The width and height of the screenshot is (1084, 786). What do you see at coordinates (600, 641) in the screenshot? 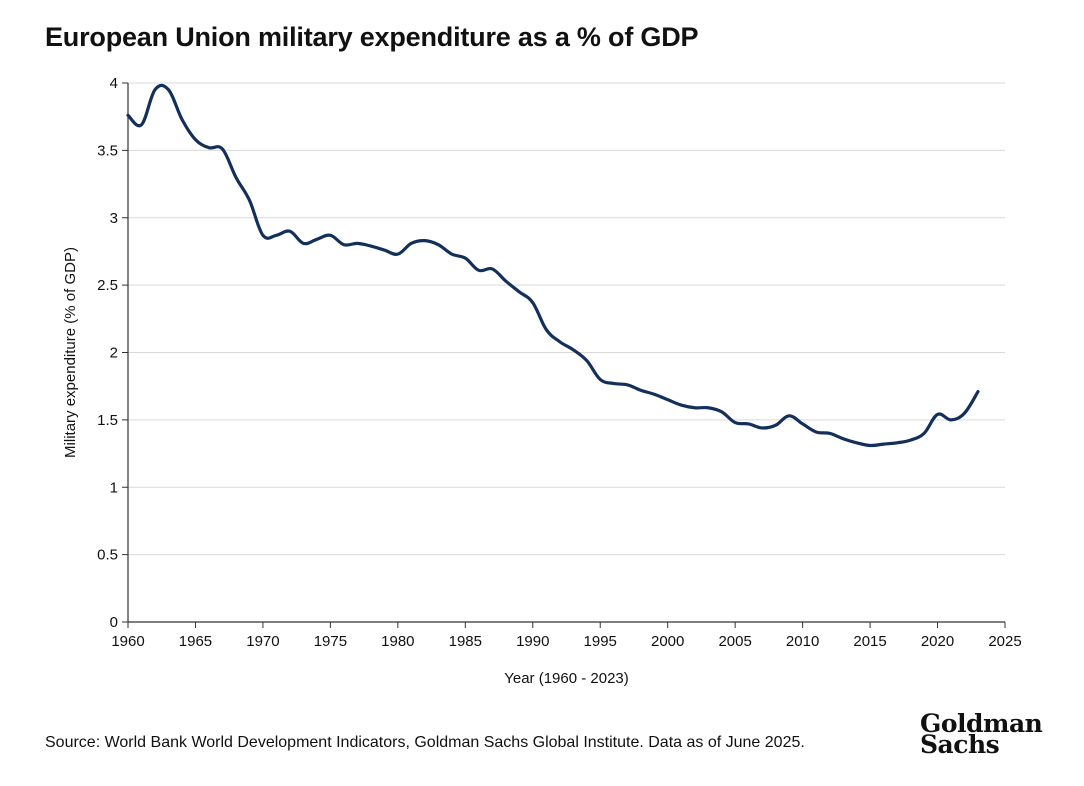
I see `x-tick-label: 1995` at bounding box center [600, 641].